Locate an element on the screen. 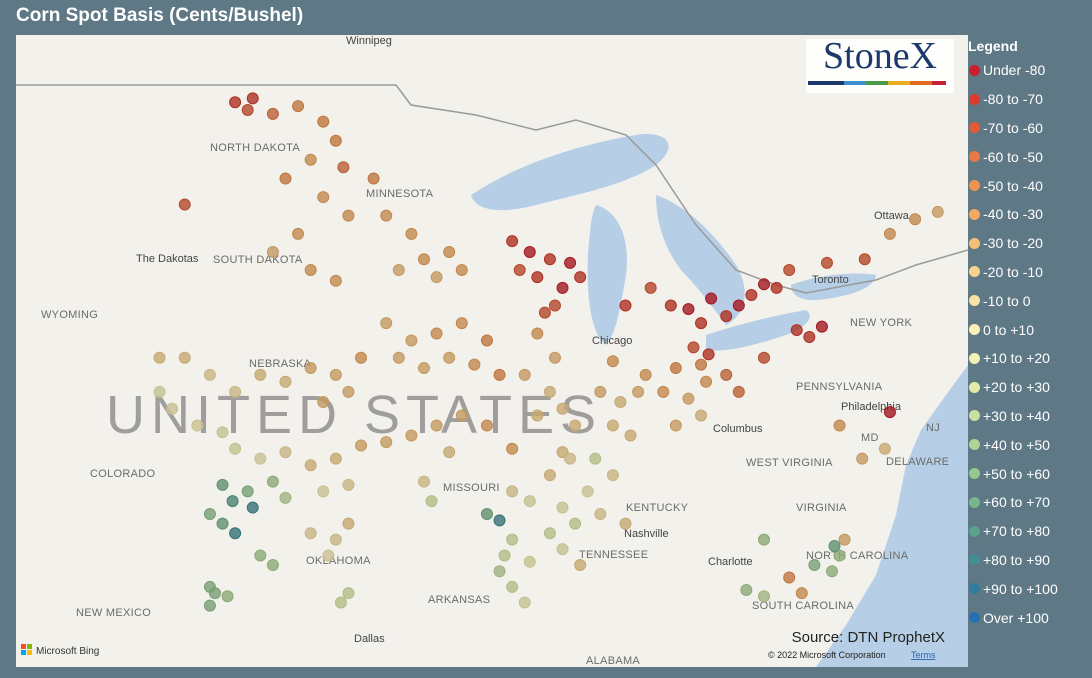 This screenshot has height=678, width=1092. legend-label: +60 to +70 is located at coordinates (1016, 502).